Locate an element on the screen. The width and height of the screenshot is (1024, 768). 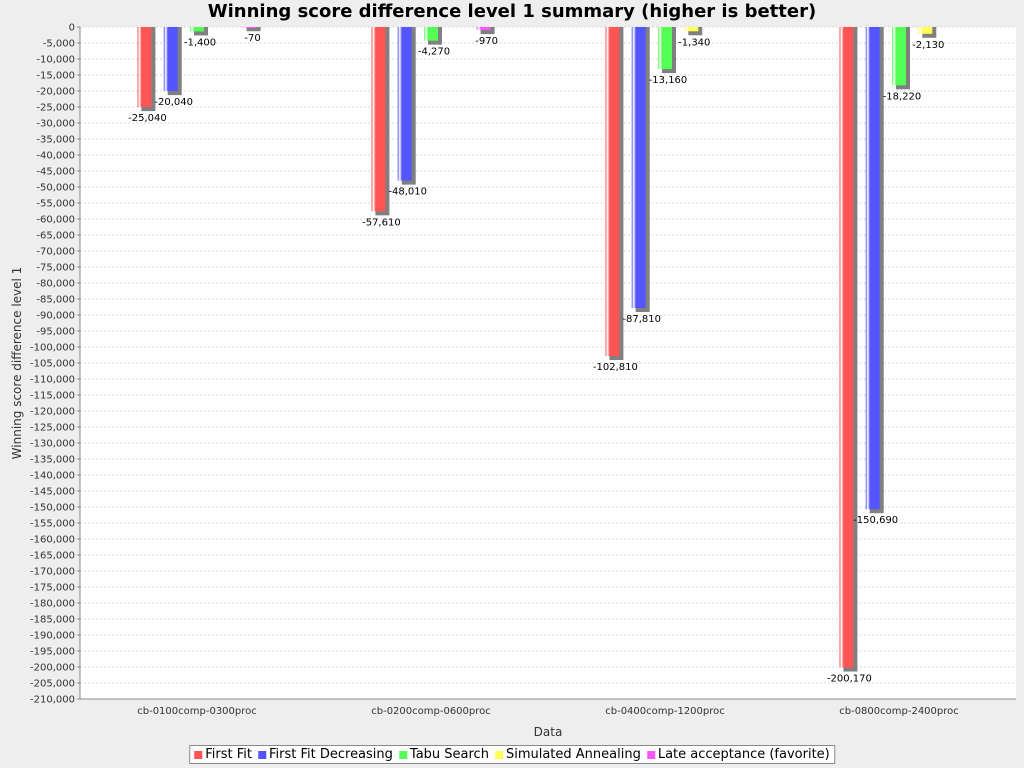
y-tick-label: -205,000 is located at coordinates (52, 684).